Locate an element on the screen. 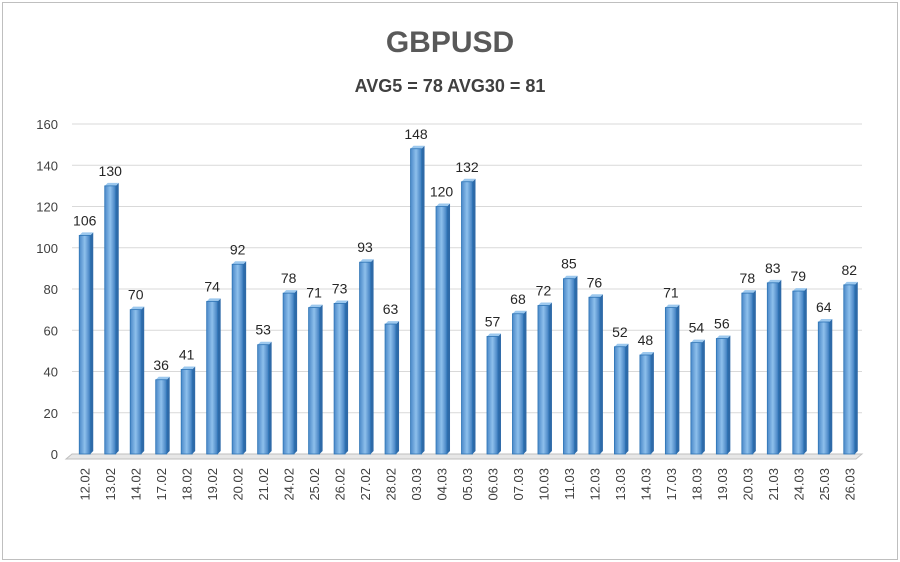 The width and height of the screenshot is (900, 562). bar-26.03 is located at coordinates (849, 369).